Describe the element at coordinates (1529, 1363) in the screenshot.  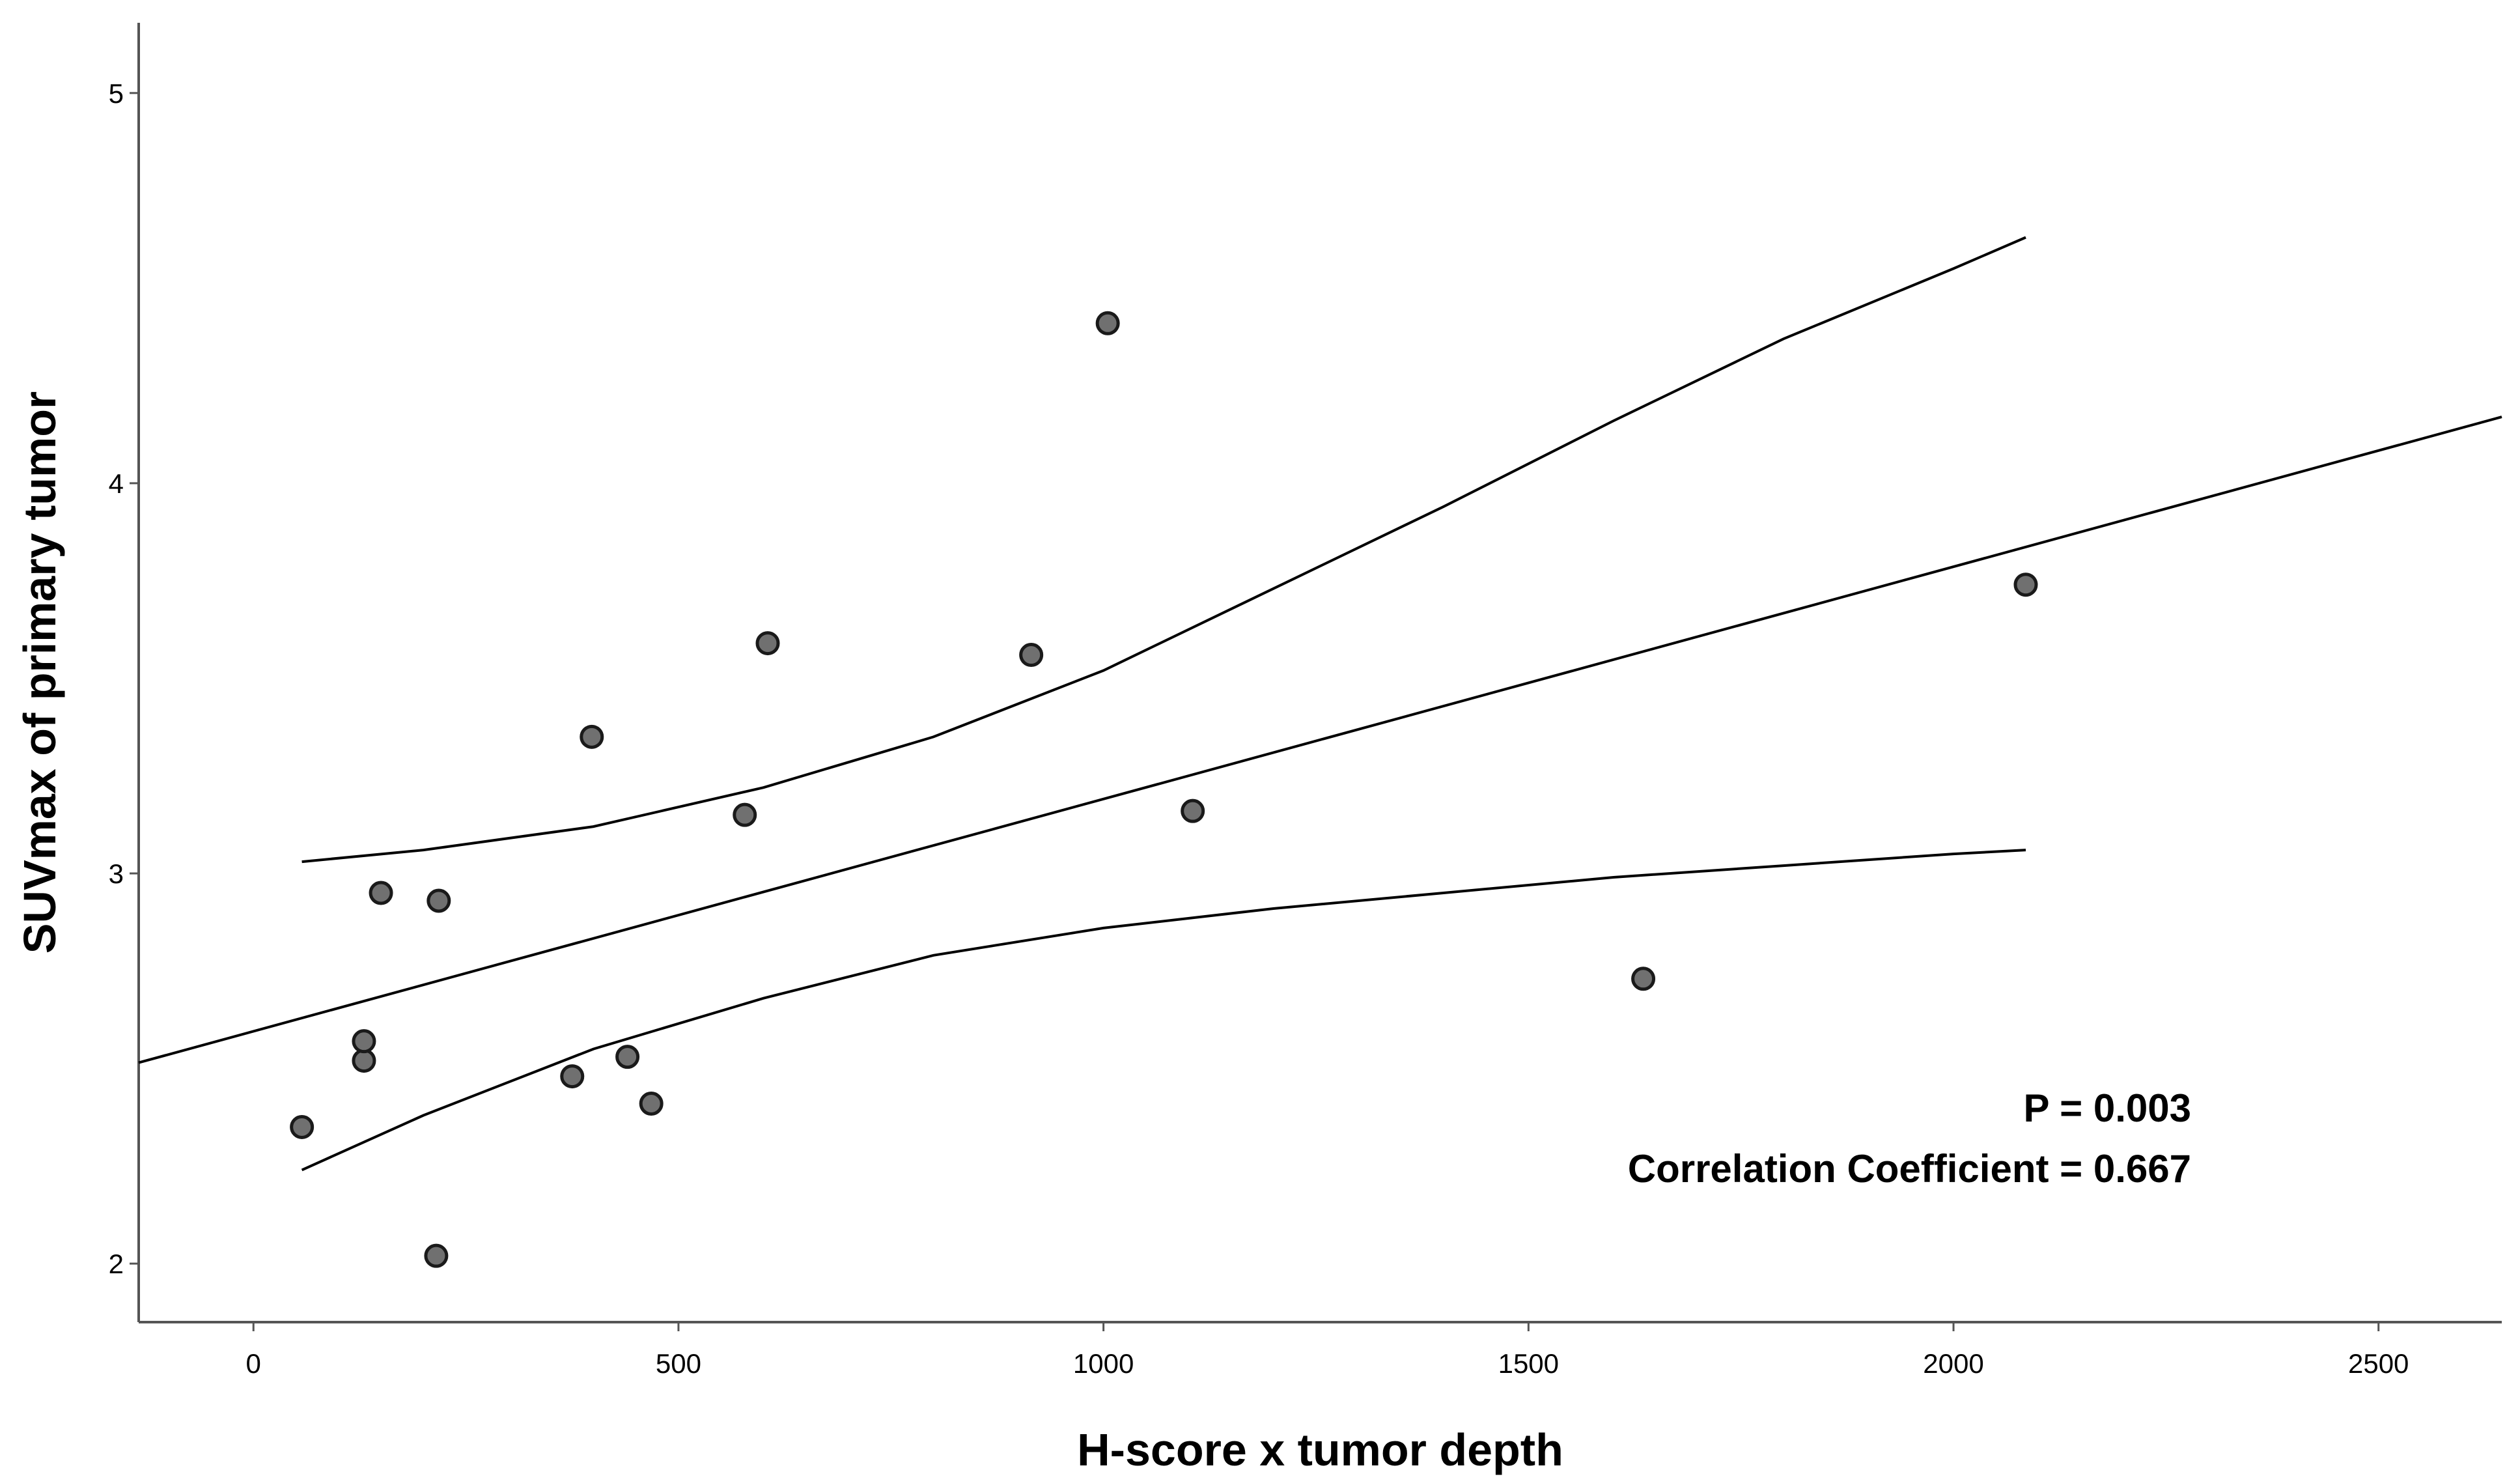
I see `x-tick-label: 1500` at that location.